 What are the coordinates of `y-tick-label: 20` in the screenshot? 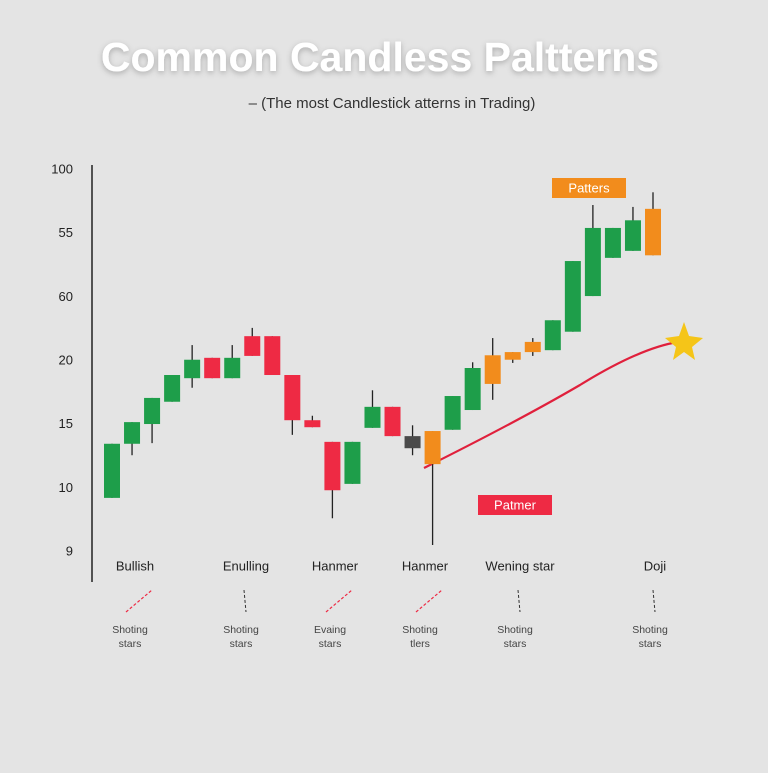 It's located at (66, 359).